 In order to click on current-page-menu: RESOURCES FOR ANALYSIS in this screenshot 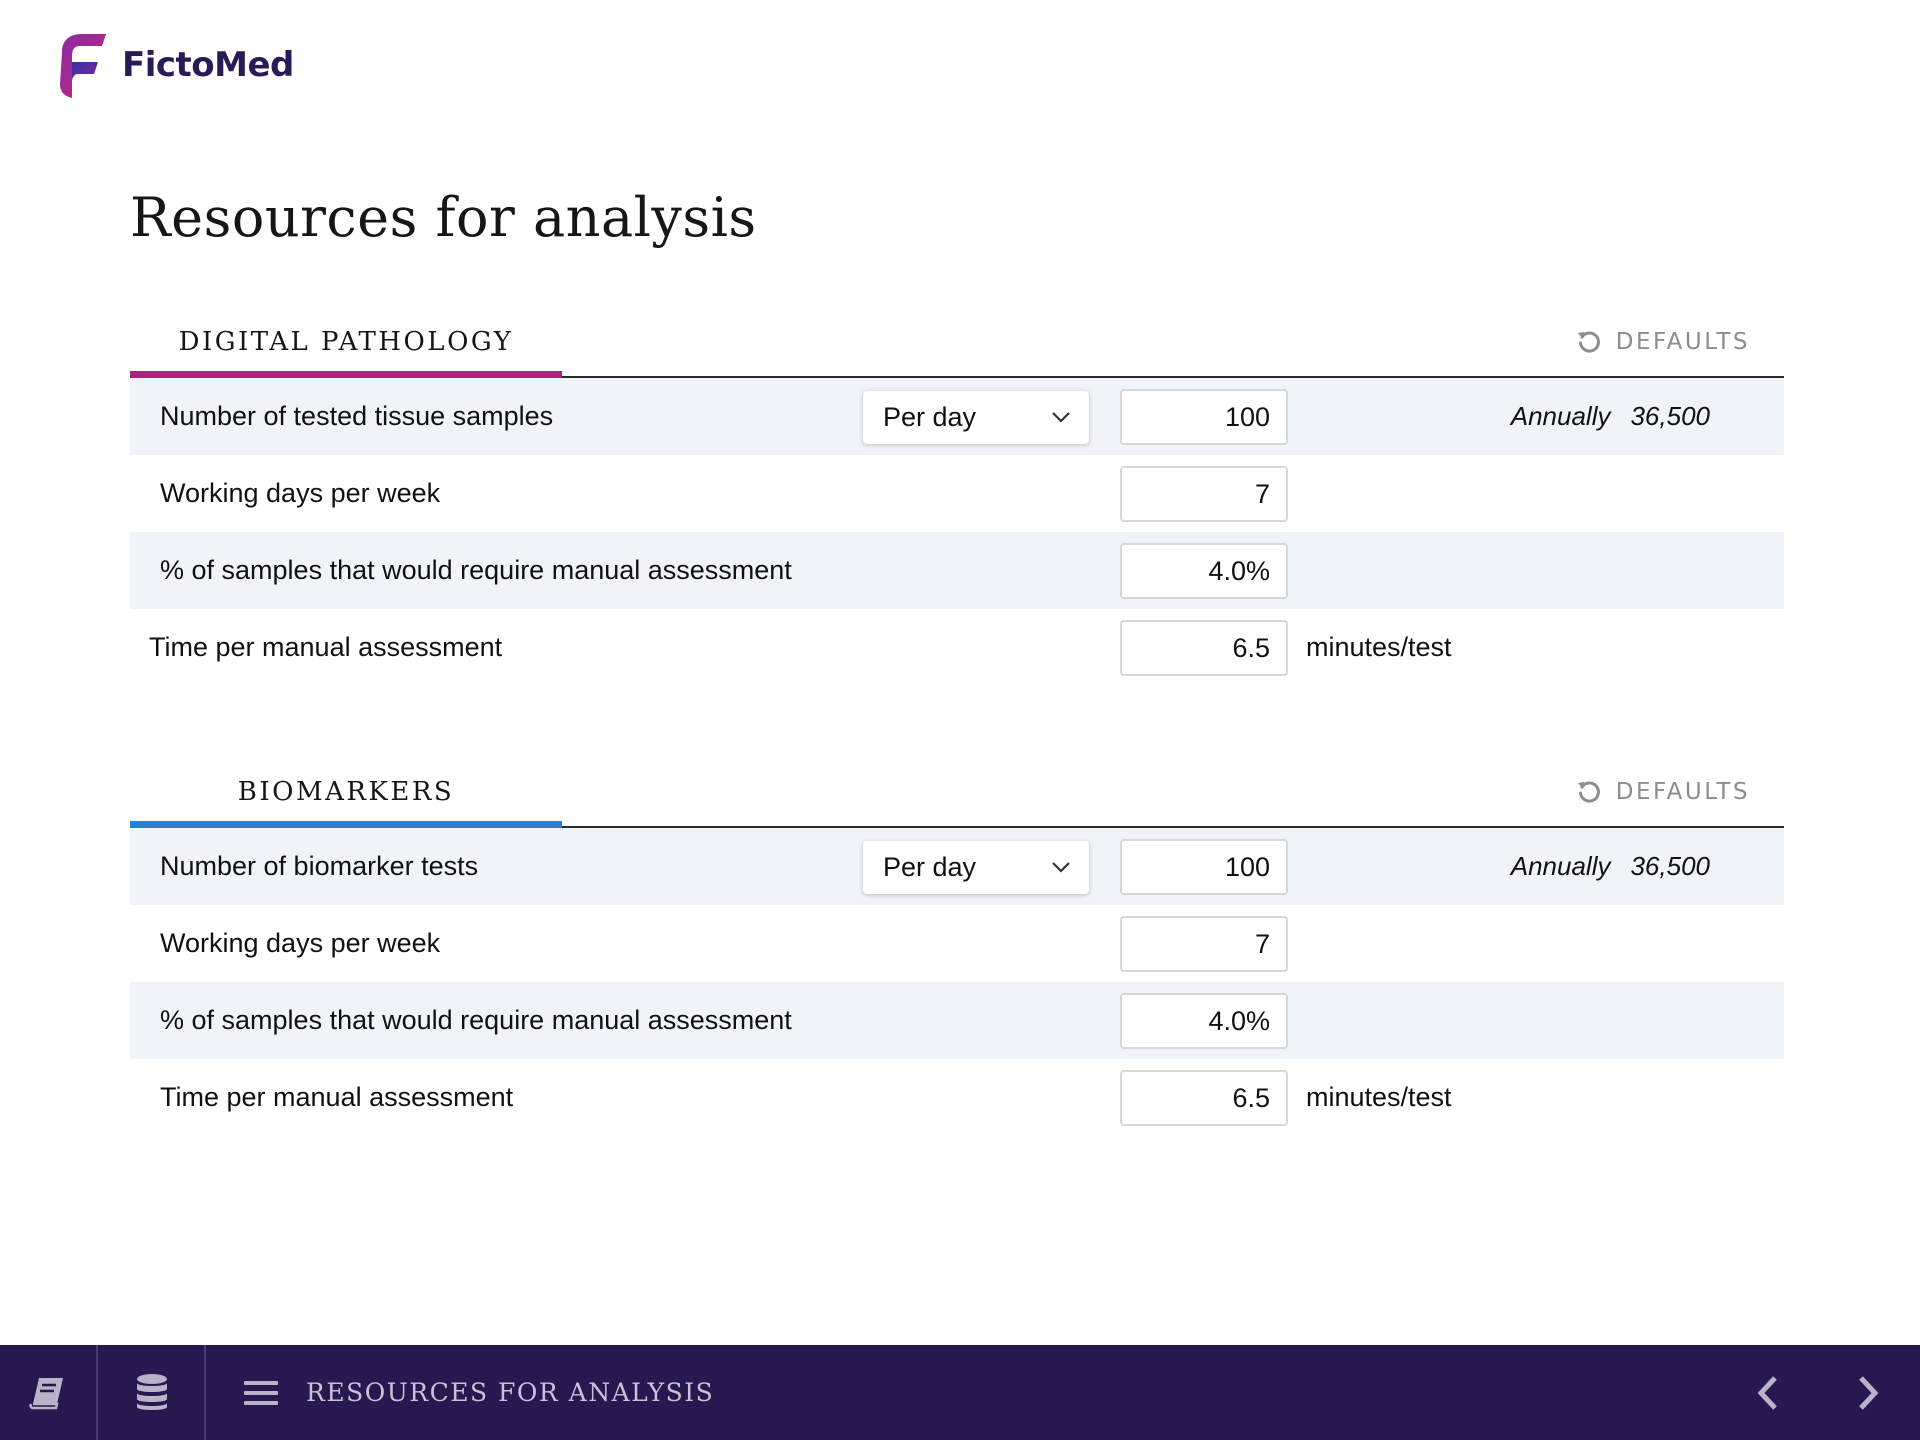, I will do `click(479, 1392)`.